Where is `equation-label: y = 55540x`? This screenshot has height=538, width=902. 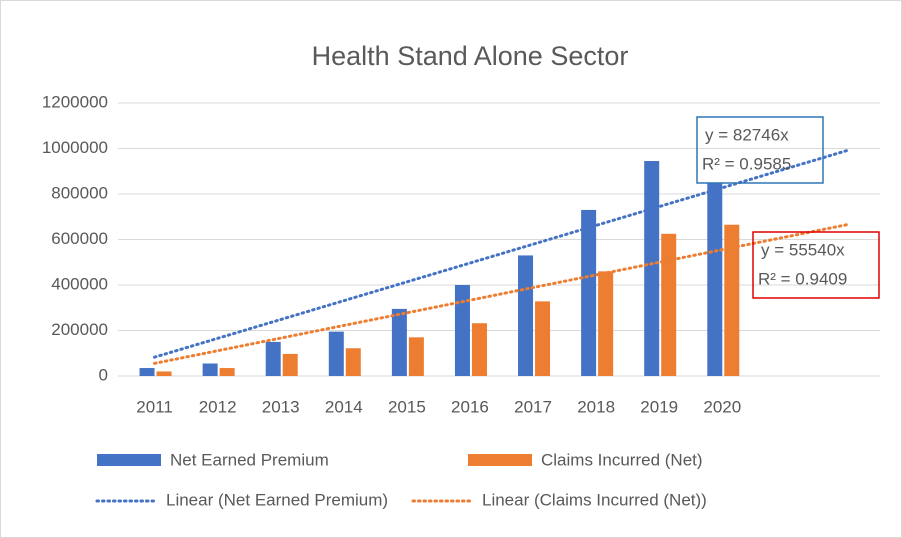 equation-label: y = 55540x is located at coordinates (803, 249).